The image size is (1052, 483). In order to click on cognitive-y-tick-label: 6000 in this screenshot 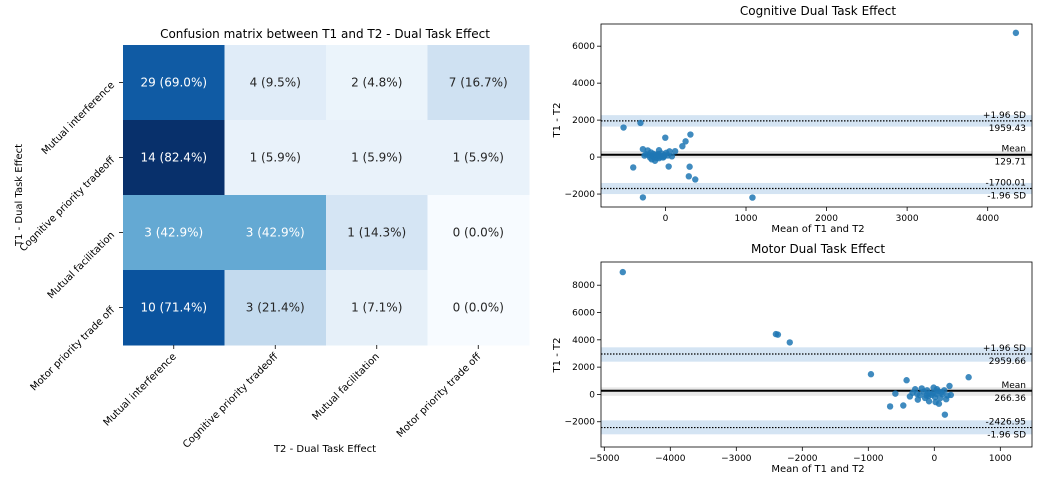, I will do `click(583, 47)`.